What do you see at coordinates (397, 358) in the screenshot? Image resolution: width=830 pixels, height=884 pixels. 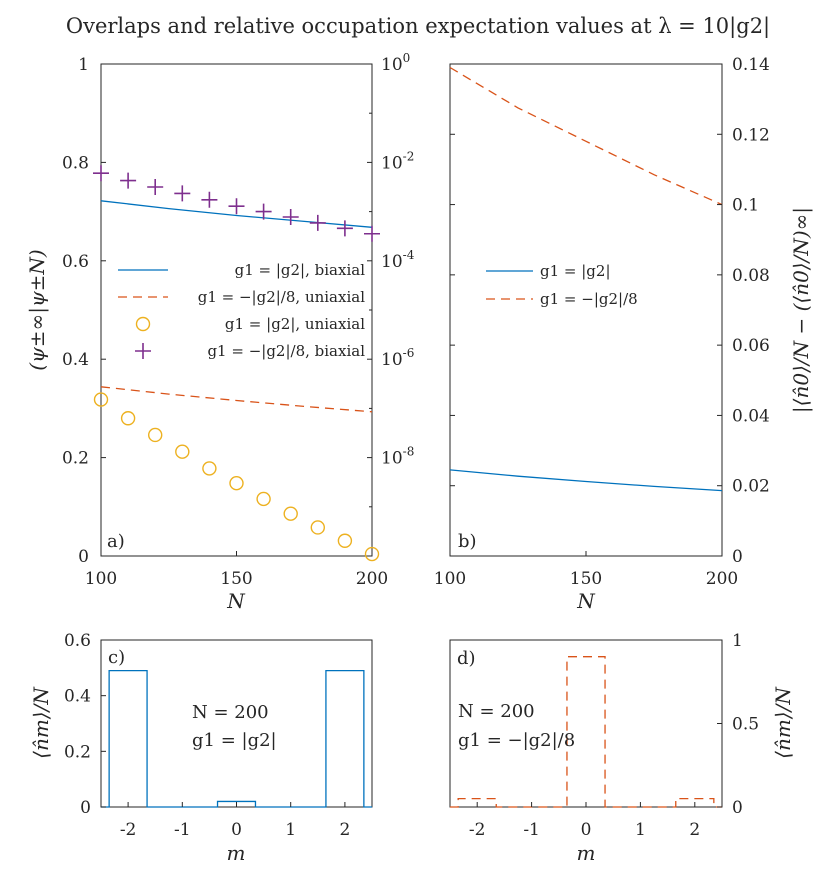 I see `panel-a-right-tick-label: 10⁻⁶` at bounding box center [397, 358].